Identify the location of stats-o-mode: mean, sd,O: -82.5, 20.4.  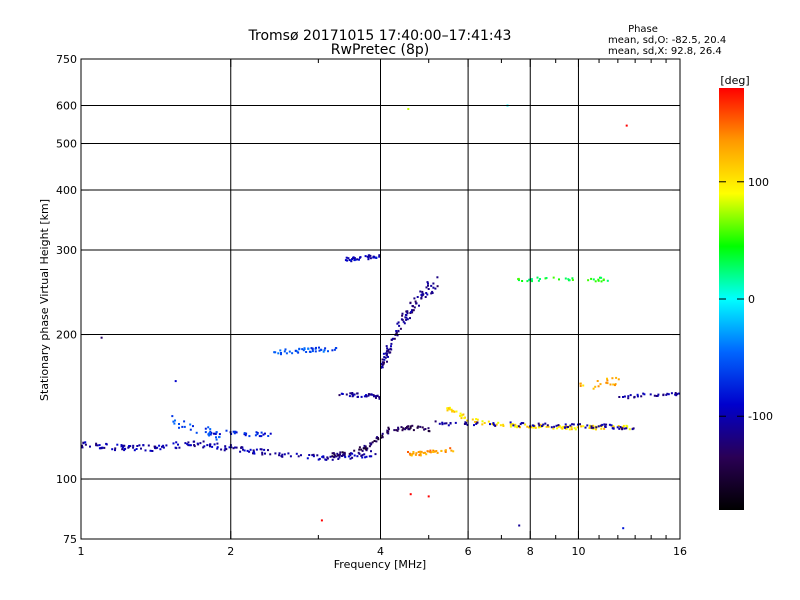
(667, 40).